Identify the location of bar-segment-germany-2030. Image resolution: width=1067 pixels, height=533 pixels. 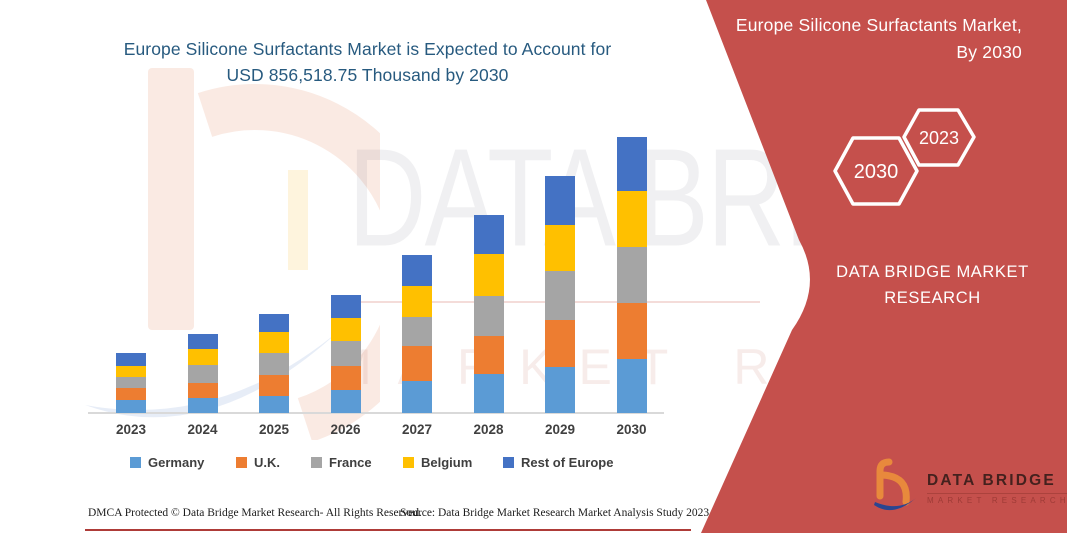
(631, 385).